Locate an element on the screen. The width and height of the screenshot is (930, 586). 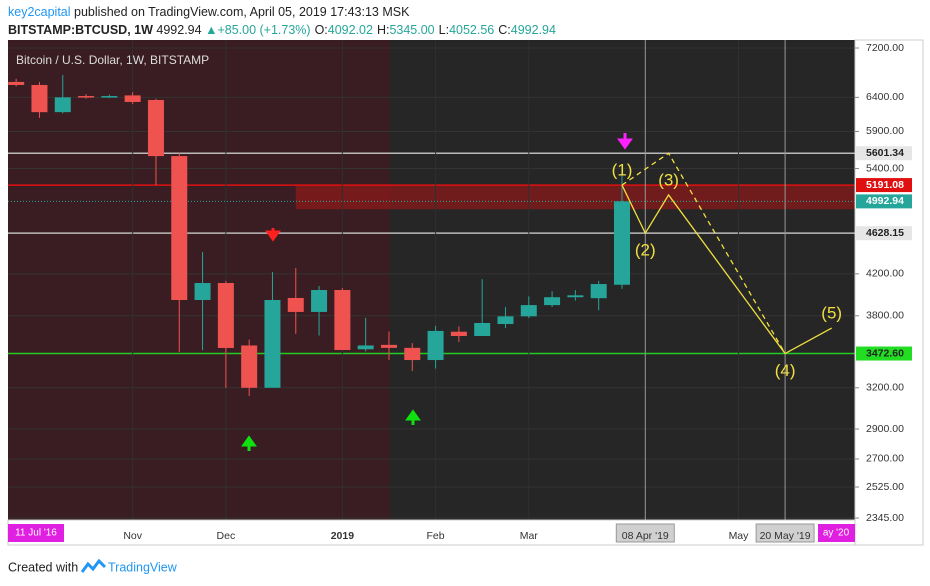
y-tick-label: 5400.00 is located at coordinates (885, 168).